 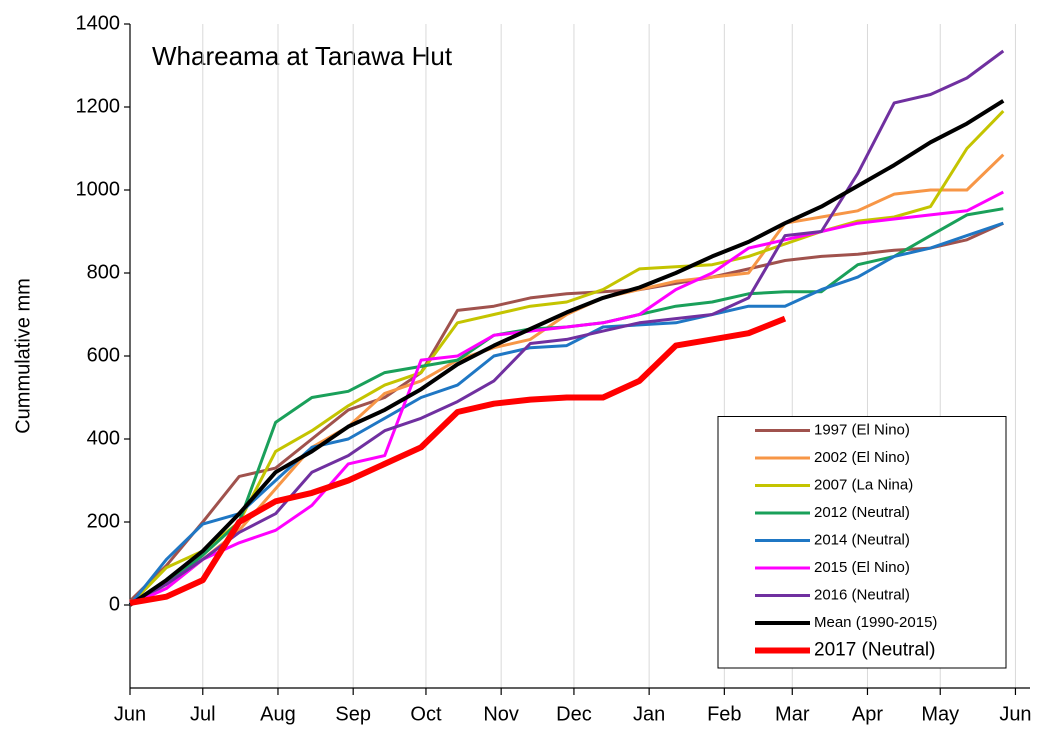 I want to click on legend-label: 2012 (Neutral), so click(x=862, y=512).